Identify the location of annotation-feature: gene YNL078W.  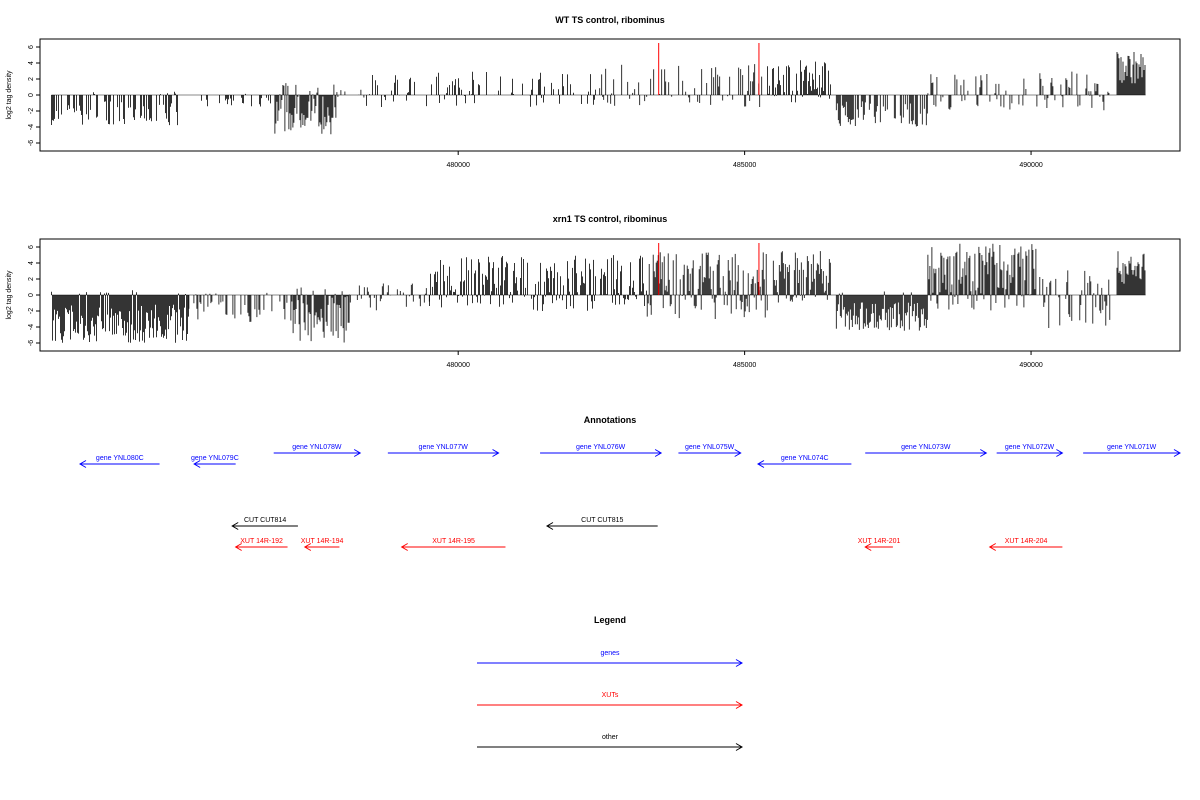
(317, 450).